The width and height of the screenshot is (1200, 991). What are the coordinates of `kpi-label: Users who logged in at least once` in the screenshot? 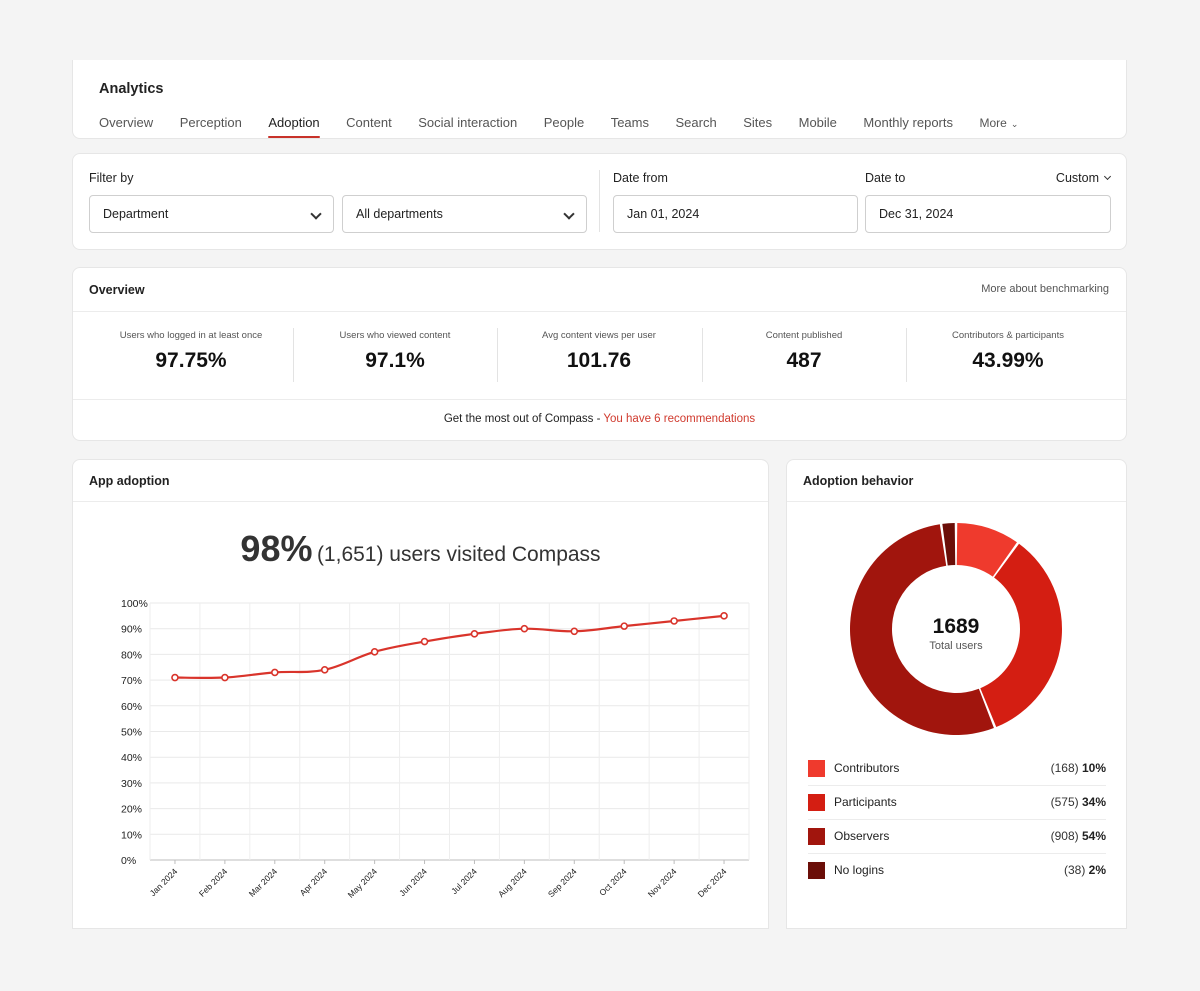 It's located at (191, 335).